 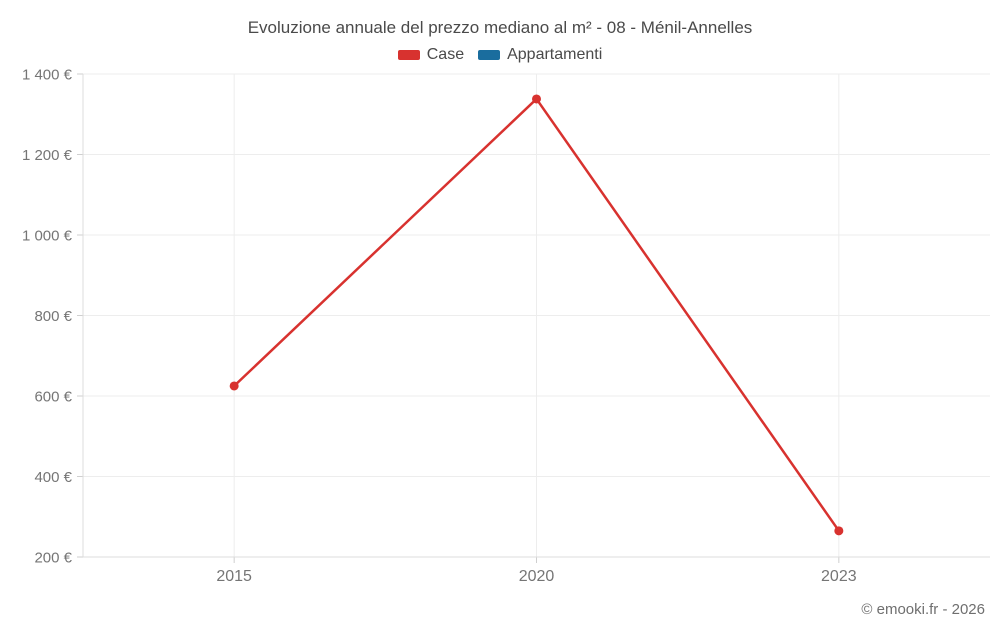 What do you see at coordinates (555, 54) in the screenshot?
I see `legend-label-appartamenti: Appartamenti` at bounding box center [555, 54].